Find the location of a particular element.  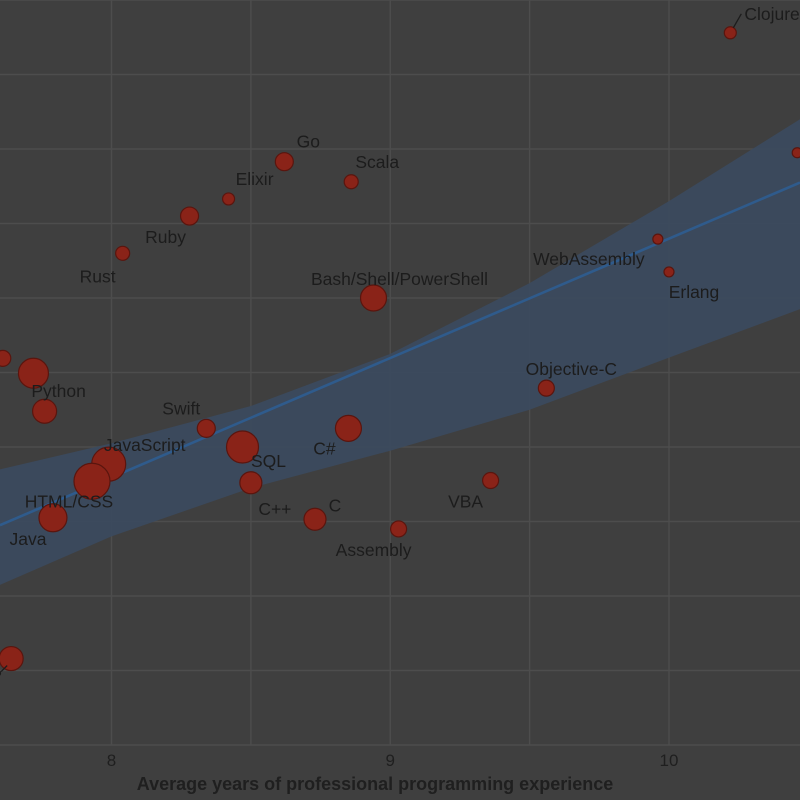

label-assembly: Assembly is located at coordinates (374, 550).